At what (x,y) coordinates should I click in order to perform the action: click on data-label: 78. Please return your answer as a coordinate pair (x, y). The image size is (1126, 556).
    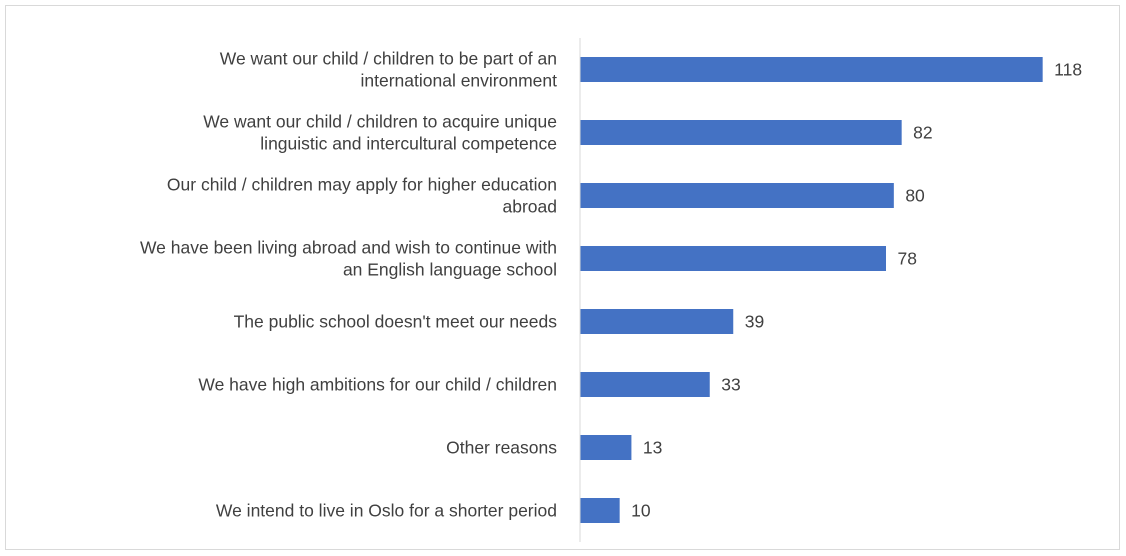
    Looking at the image, I should click on (907, 259).